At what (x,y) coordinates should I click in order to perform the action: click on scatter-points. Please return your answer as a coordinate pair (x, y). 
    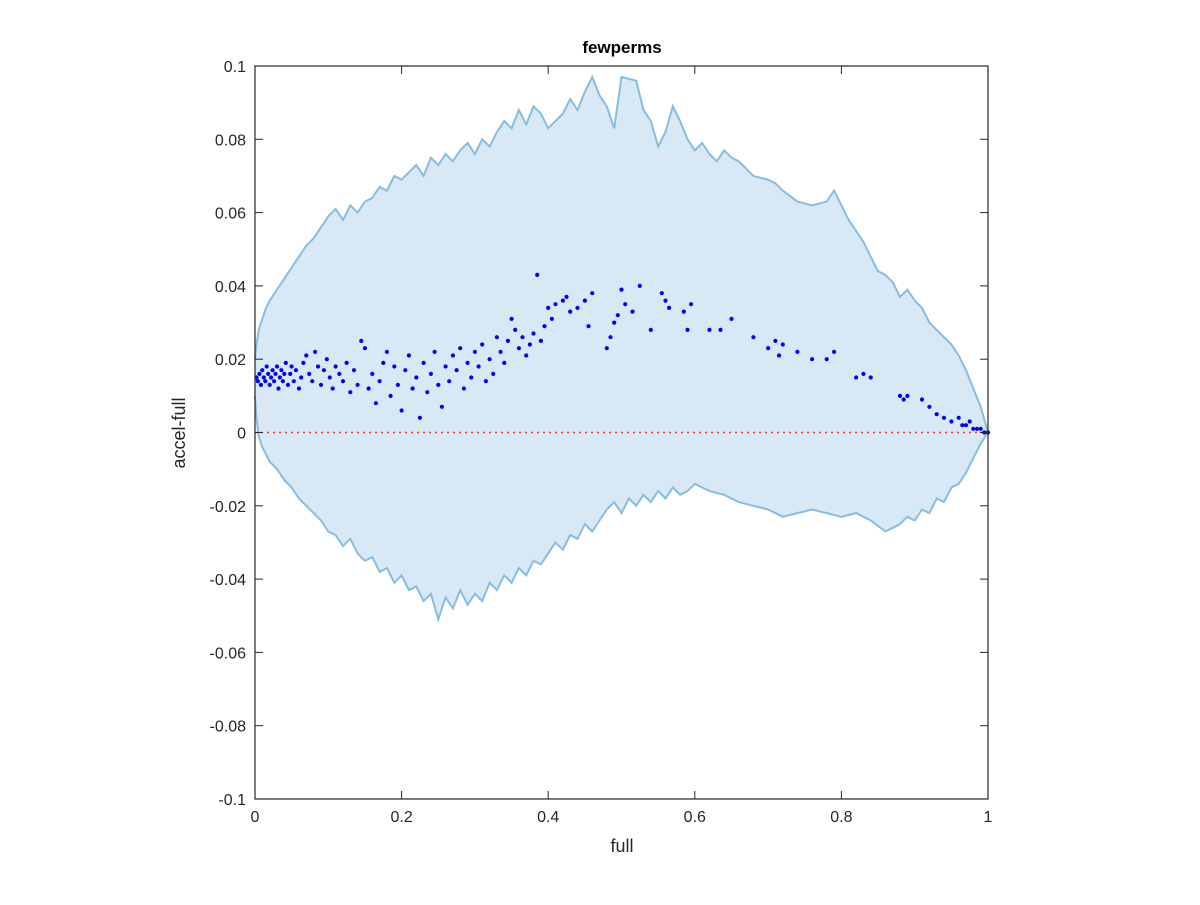
    Looking at the image, I should click on (622, 353).